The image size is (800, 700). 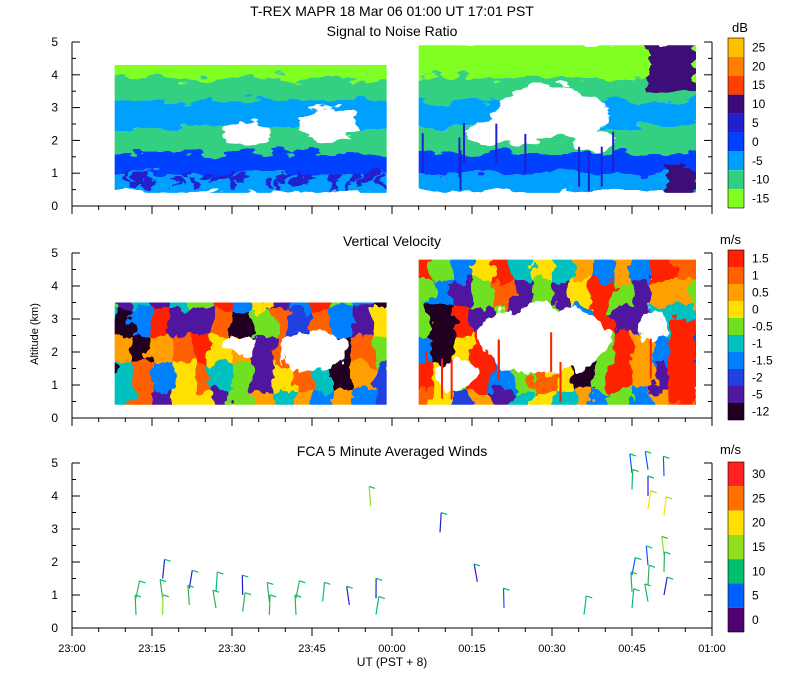 I want to click on snr-colorbar: 25 20 15 10 5 0 -5 -10 -15, so click(x=748, y=123).